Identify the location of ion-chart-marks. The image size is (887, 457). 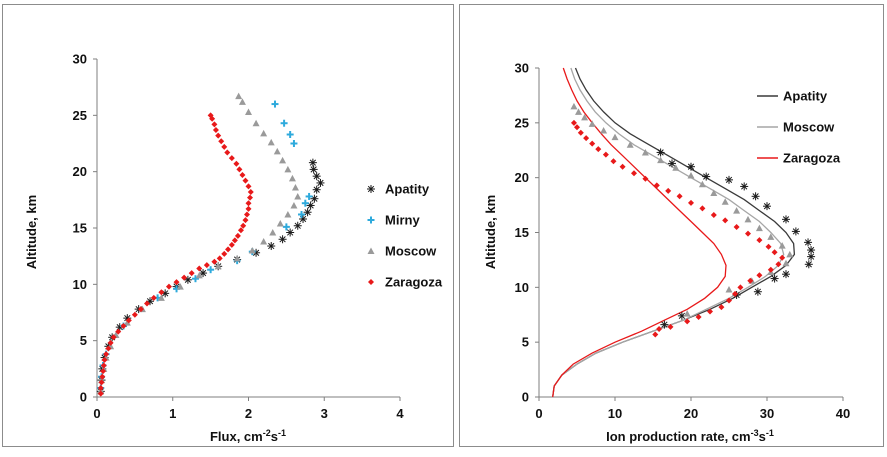
(693, 220).